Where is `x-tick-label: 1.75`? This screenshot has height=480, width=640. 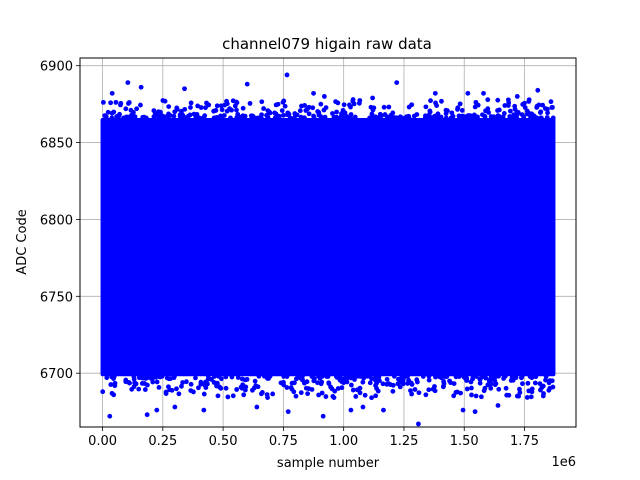
x-tick-label: 1.75 is located at coordinates (524, 441).